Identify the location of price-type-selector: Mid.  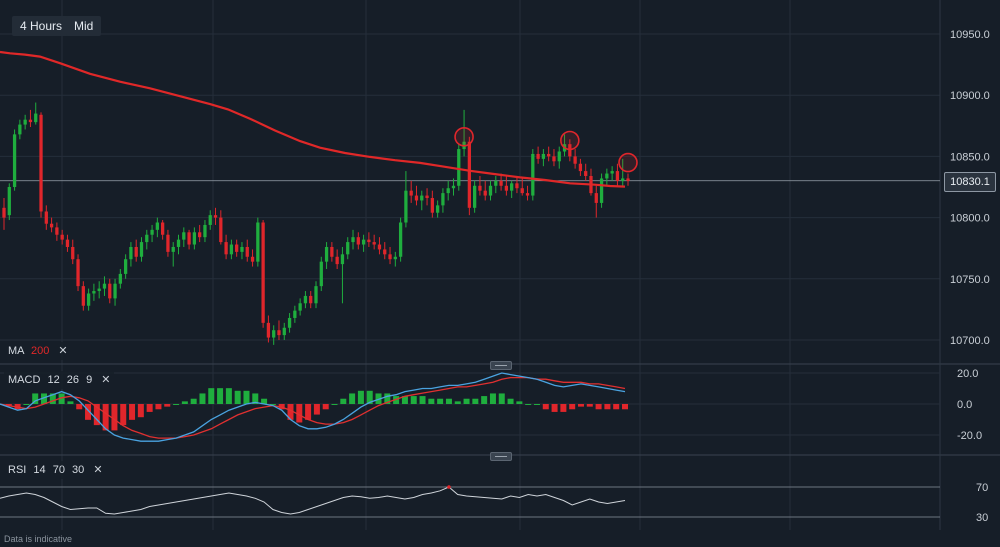
(84, 26).